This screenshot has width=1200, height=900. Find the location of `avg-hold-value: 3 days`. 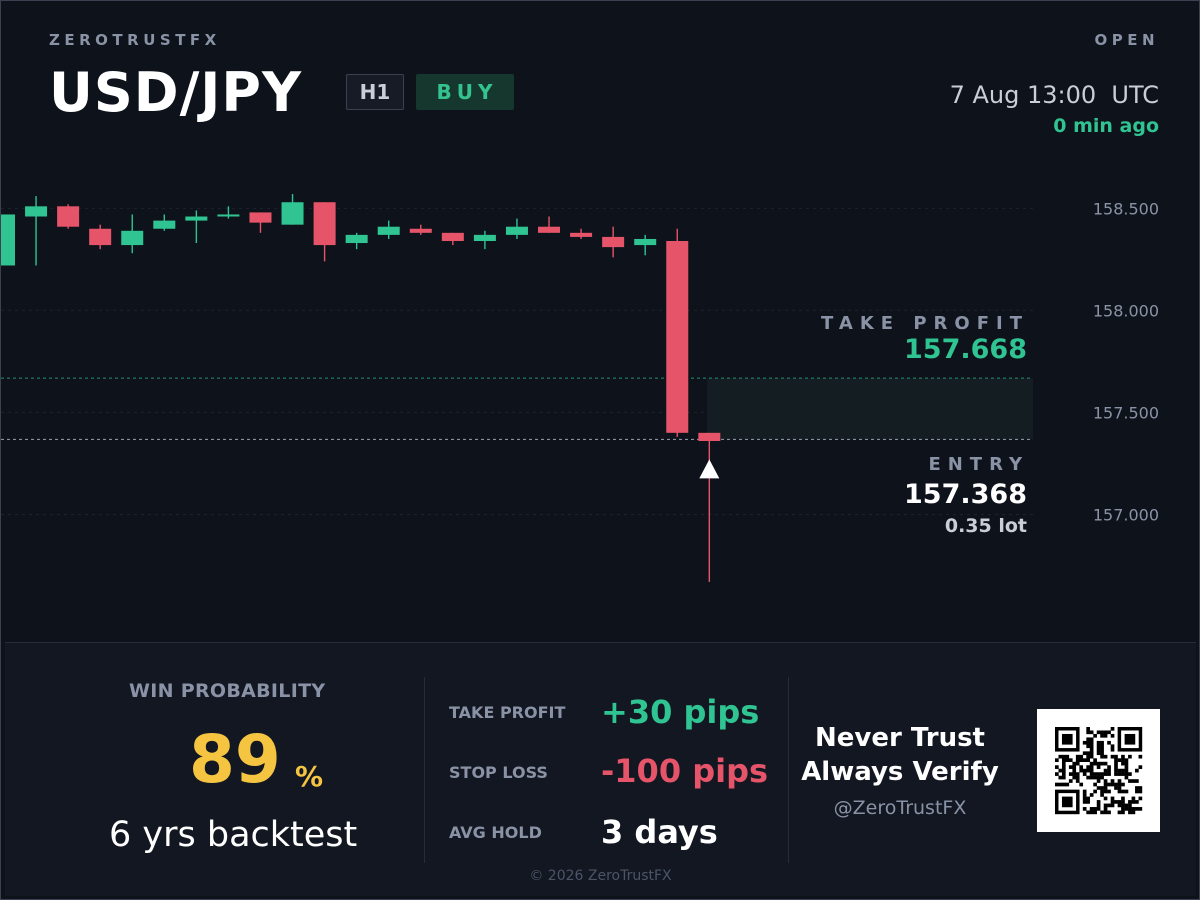

avg-hold-value: 3 days is located at coordinates (659, 832).